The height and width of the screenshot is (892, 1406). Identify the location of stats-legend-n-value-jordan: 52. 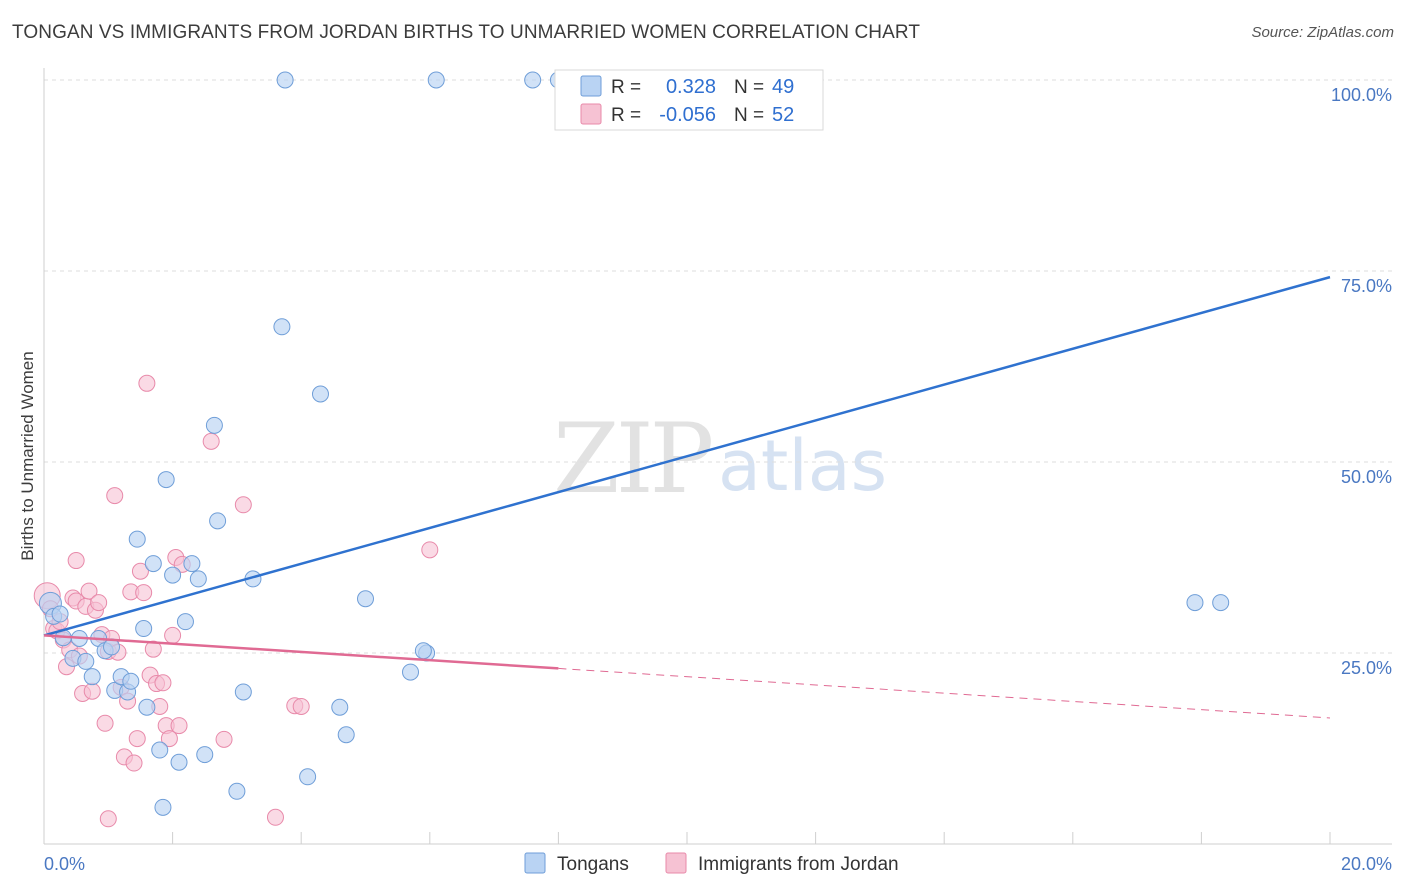
(783, 115).